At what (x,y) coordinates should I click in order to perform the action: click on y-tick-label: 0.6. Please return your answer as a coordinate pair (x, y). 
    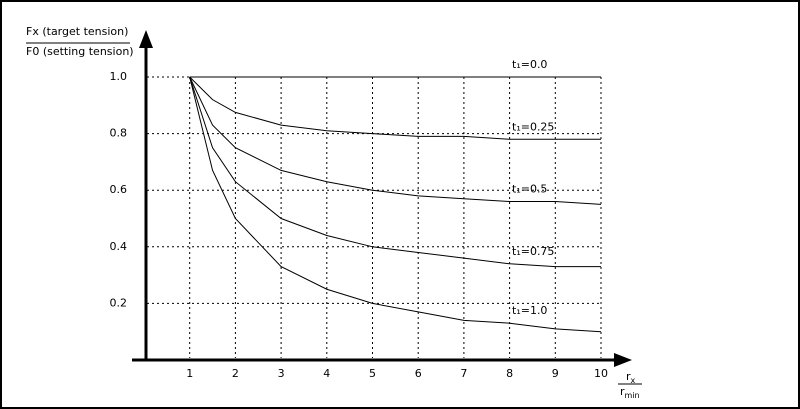
    Looking at the image, I should click on (119, 189).